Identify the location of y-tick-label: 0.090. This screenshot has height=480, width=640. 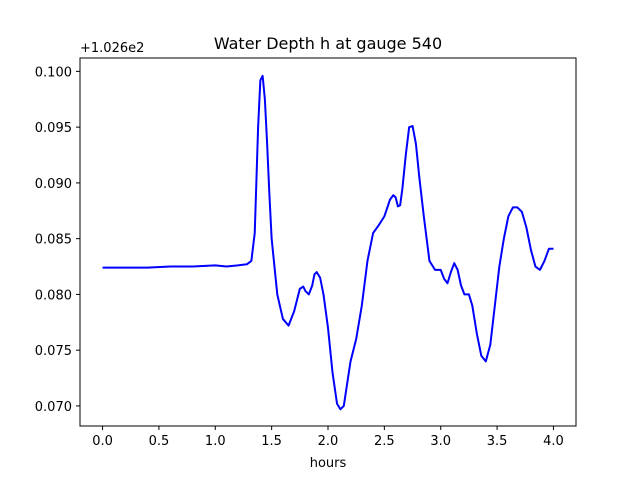
(53, 184).